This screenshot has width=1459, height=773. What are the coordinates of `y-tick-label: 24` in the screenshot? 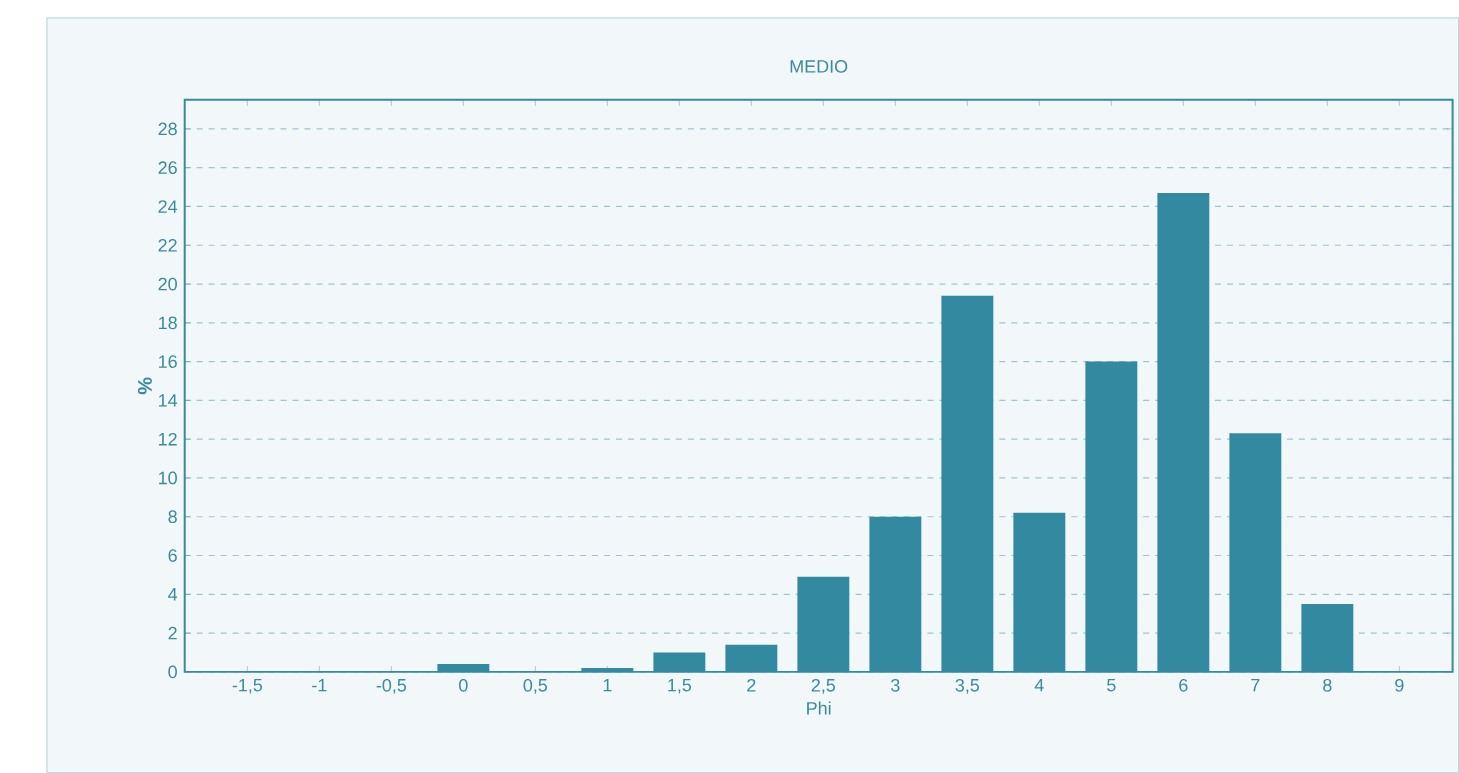 It's located at (168, 206).